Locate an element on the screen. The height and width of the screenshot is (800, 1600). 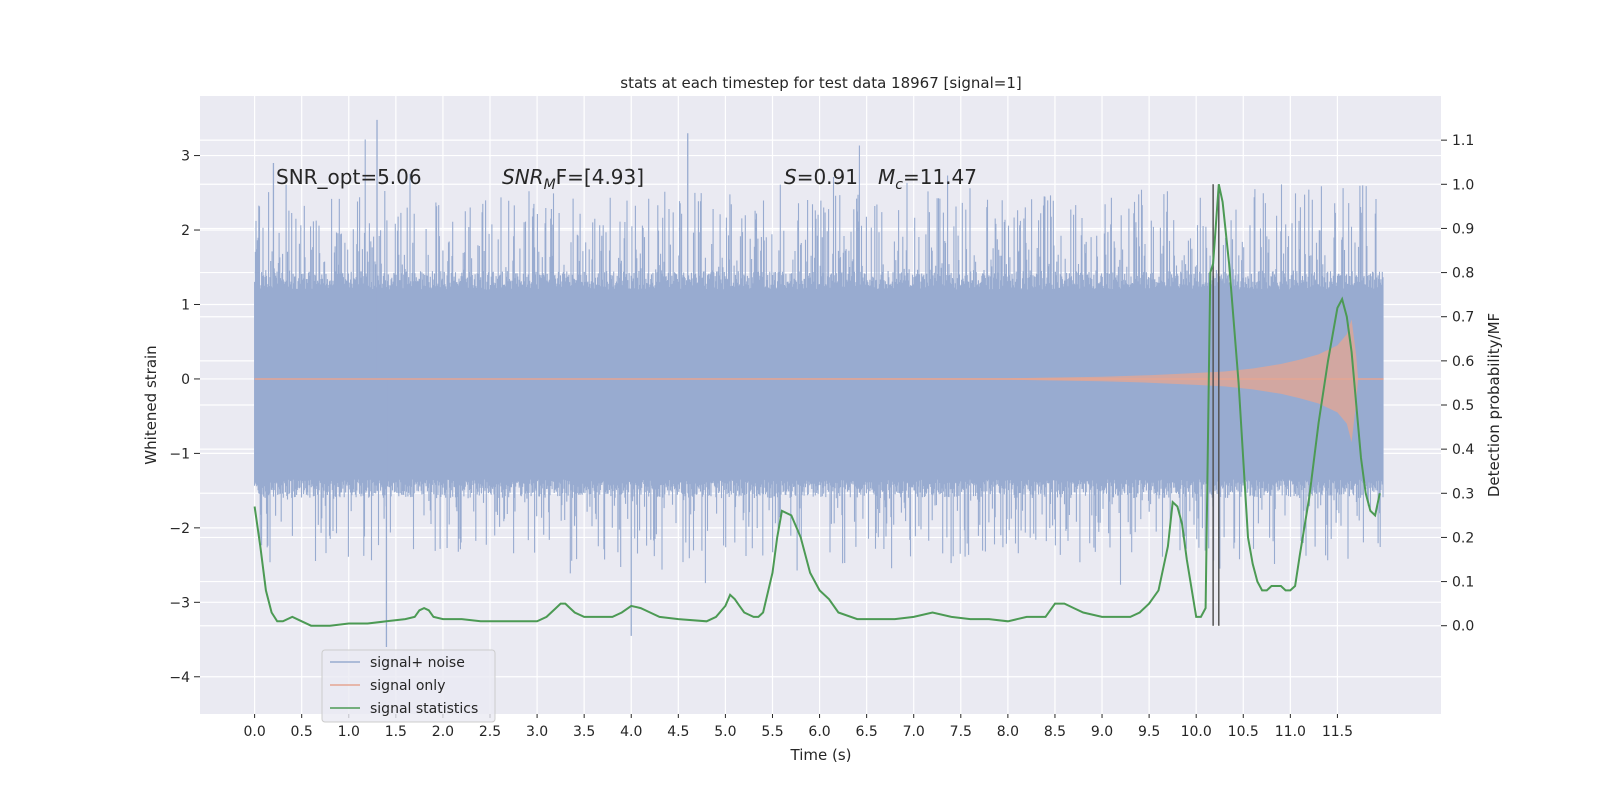
y-right-tick-label: 1.0 is located at coordinates (1463, 185).